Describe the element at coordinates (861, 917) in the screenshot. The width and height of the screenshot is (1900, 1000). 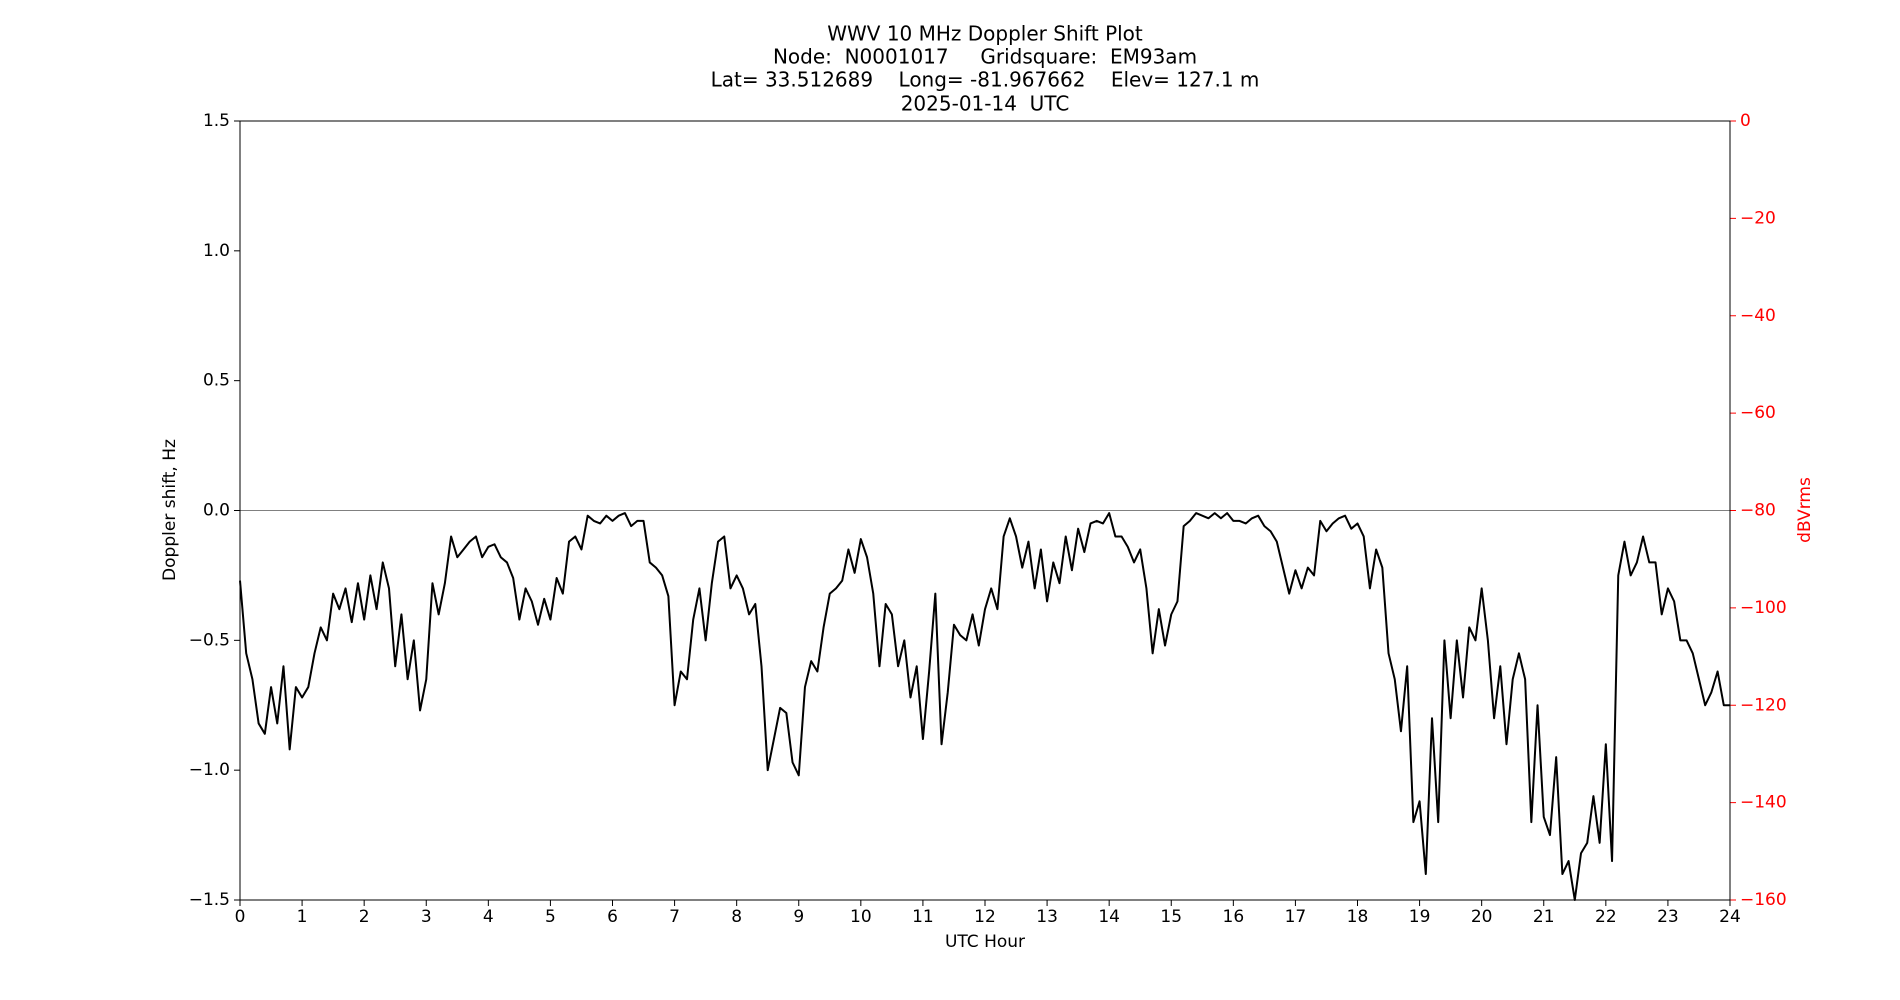
I see `x-tick-label: 10` at that location.